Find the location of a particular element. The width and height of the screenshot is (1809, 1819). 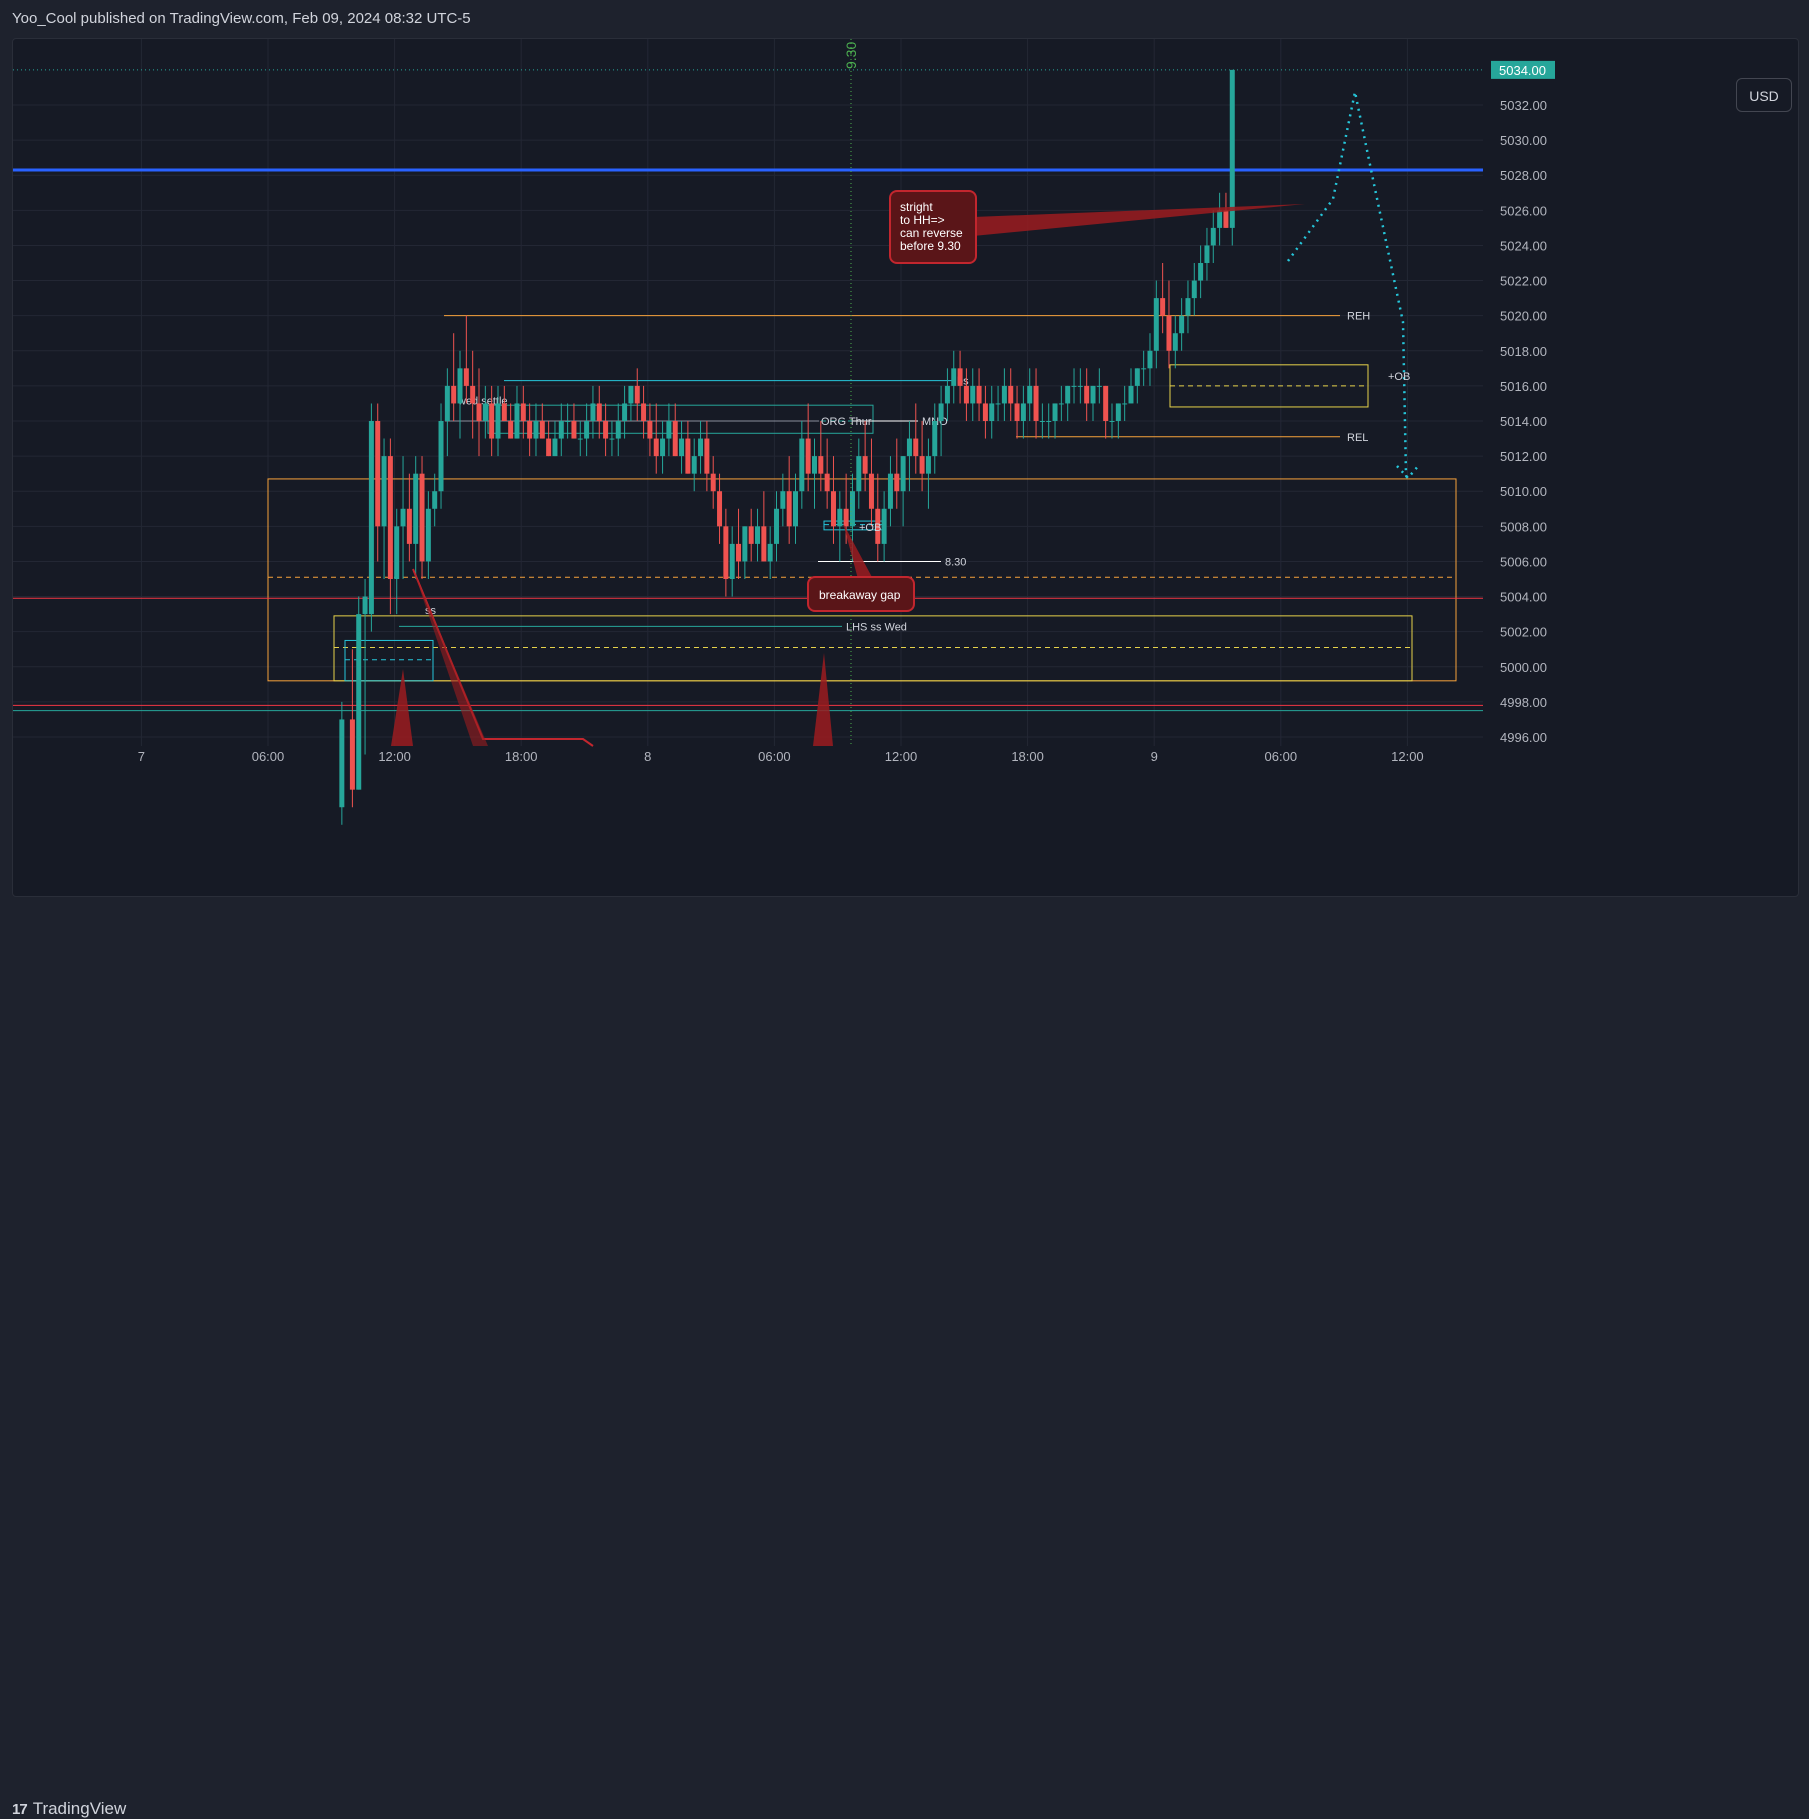

y-tick-label: 4998.00 is located at coordinates (1523, 702).